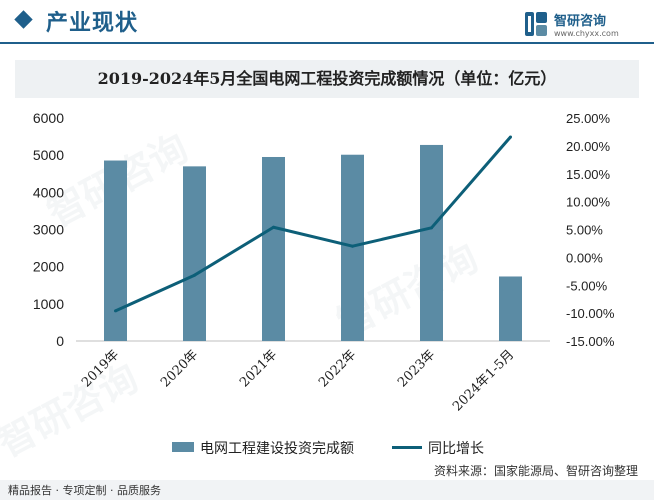  What do you see at coordinates (48, 192) in the screenshot?
I see `y-left-tick-label: 4000` at bounding box center [48, 192].